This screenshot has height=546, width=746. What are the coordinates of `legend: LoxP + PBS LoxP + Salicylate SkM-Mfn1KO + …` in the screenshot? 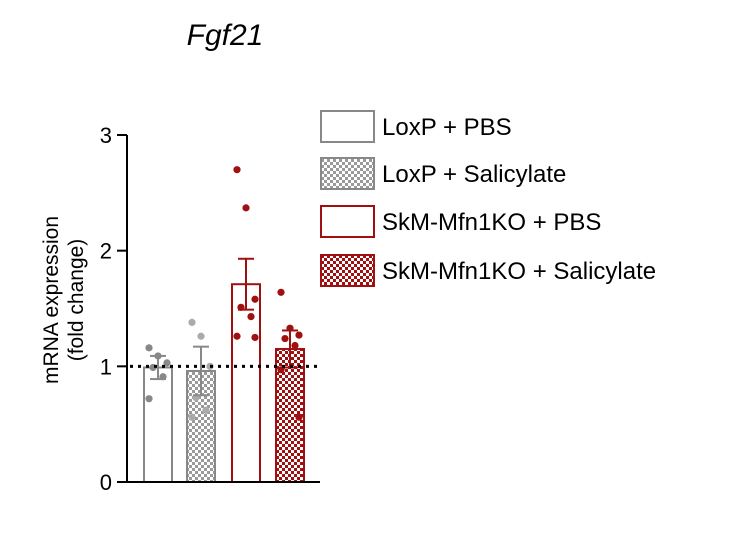 It's located at (488, 198).